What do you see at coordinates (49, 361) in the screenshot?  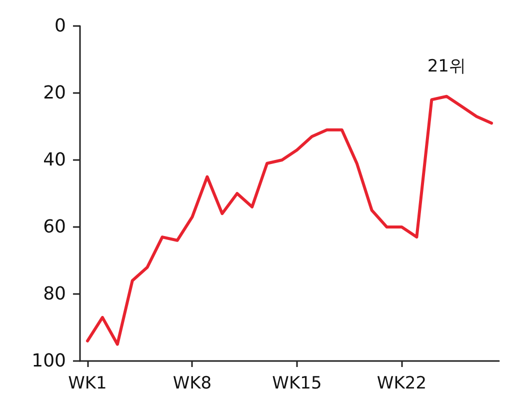 I see `y-tick-label: 100` at bounding box center [49, 361].